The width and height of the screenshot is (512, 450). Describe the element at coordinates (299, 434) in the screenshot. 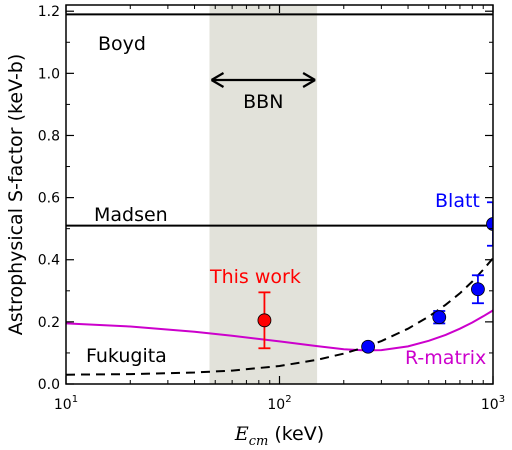

I see `x-axis-label-unit: (keV)` at that location.